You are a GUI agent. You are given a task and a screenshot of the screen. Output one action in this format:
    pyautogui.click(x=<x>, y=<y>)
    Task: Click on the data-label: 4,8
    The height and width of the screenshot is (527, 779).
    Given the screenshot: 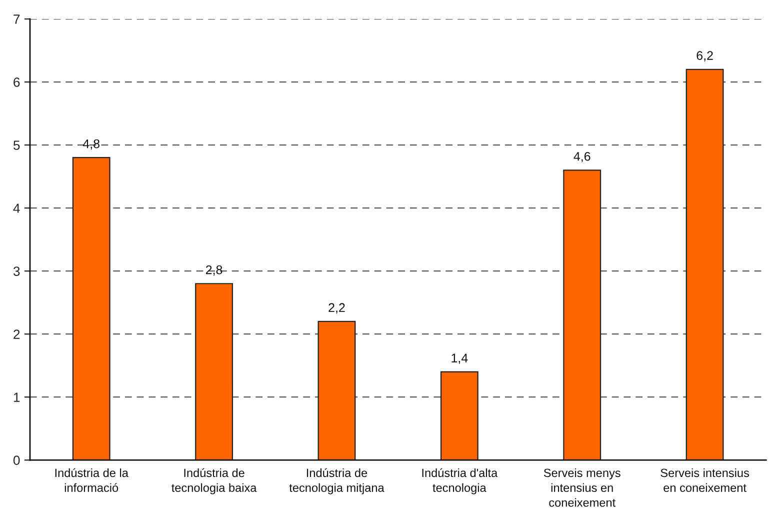 What is the action you would take?
    pyautogui.click(x=91, y=144)
    